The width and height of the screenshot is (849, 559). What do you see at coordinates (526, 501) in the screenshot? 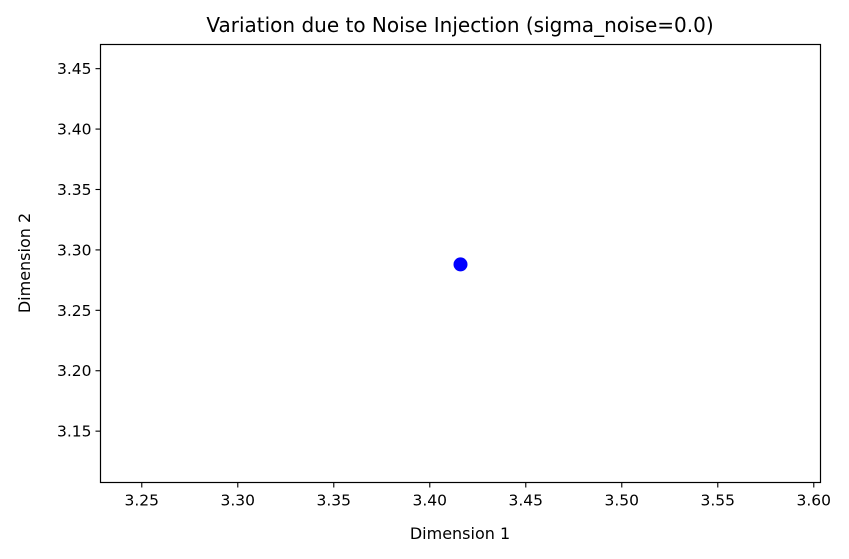
I see `x-tick-label: 3.45` at bounding box center [526, 501].